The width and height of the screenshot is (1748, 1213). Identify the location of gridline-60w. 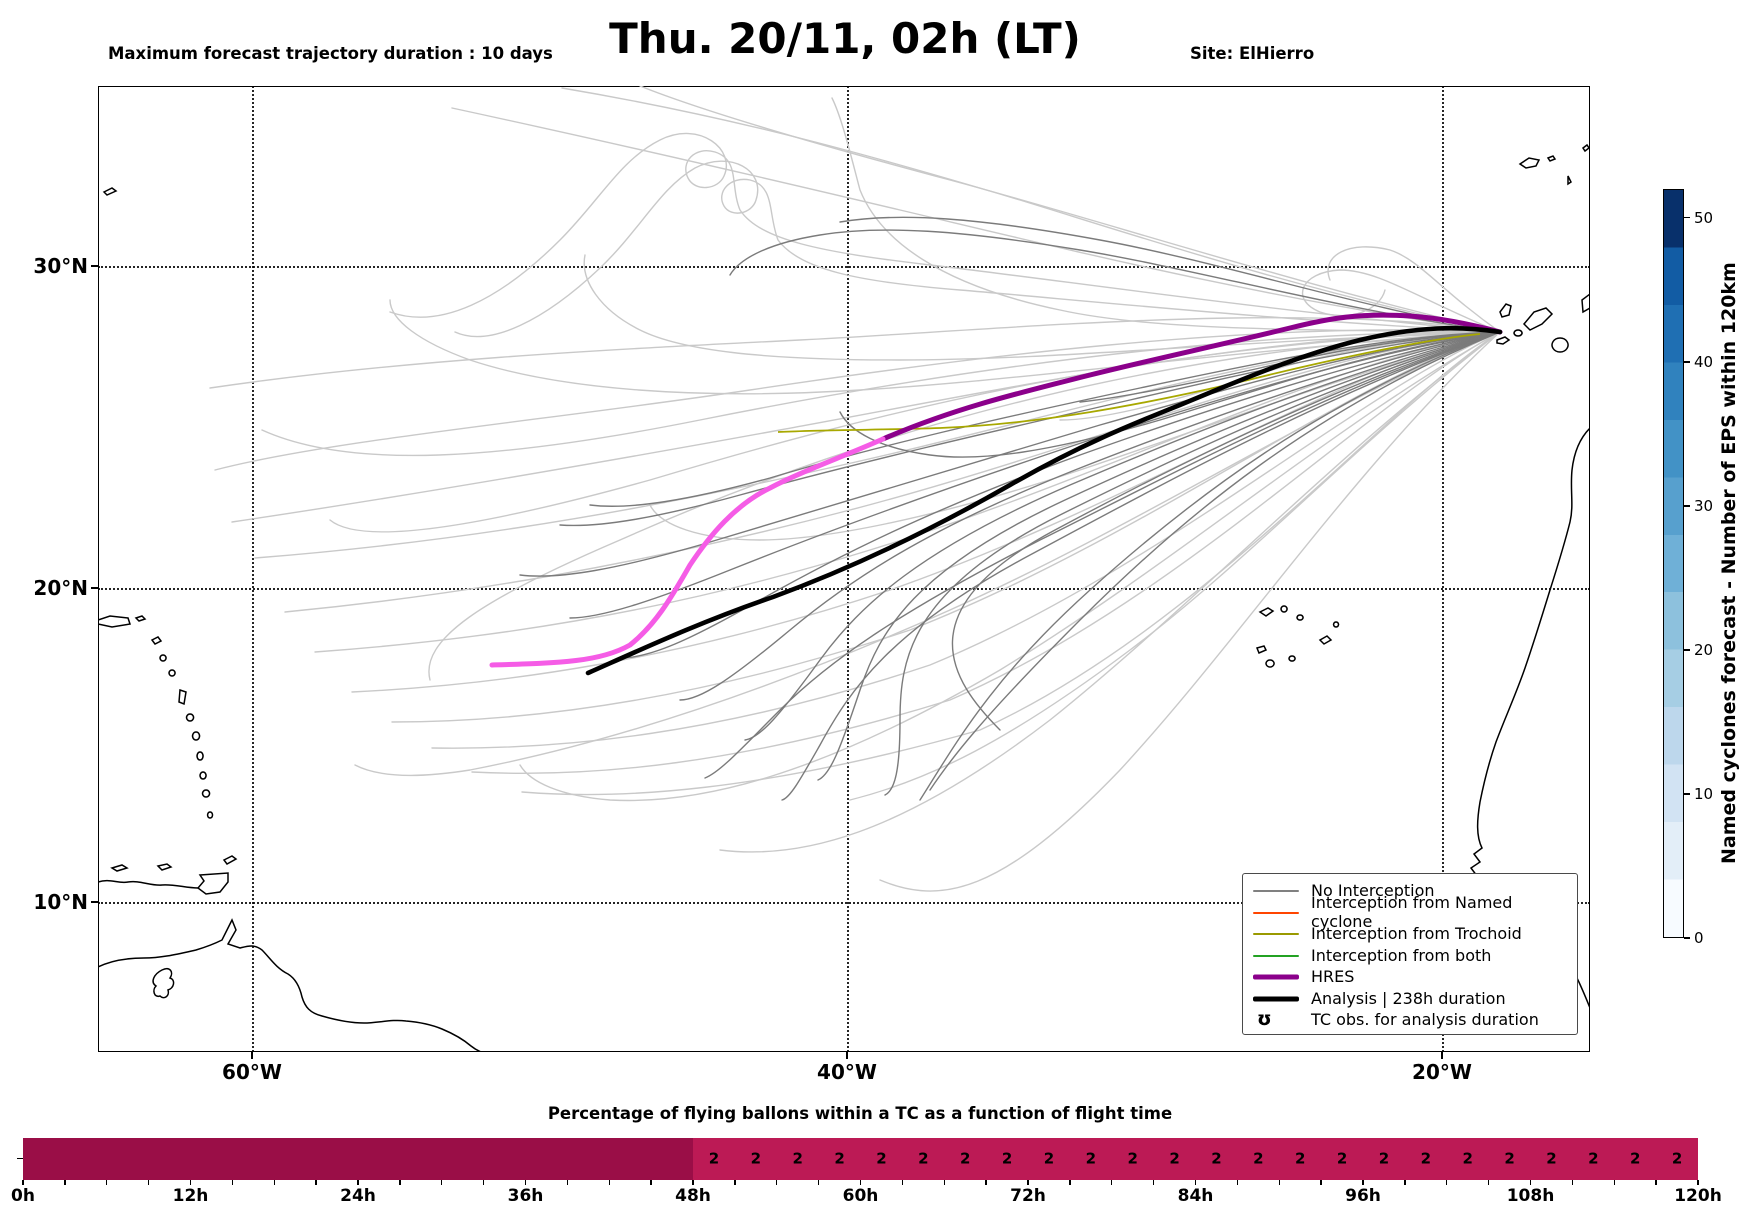
(253, 569).